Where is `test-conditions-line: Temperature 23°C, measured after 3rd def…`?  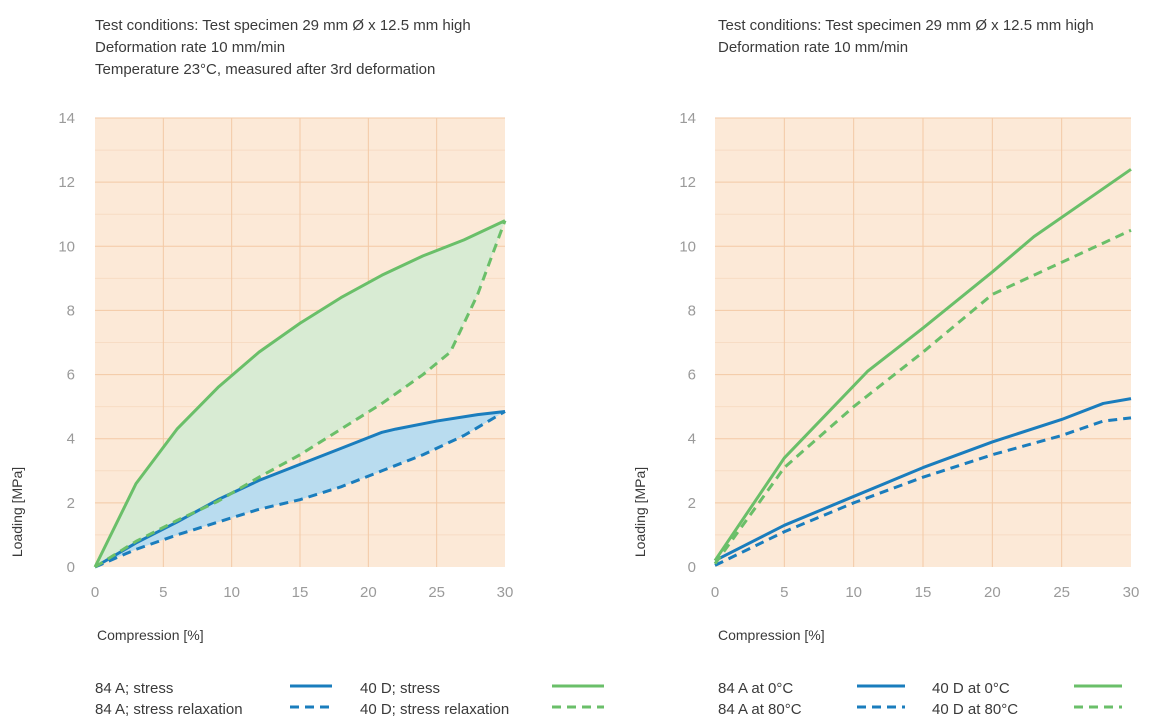 test-conditions-line: Temperature 23°C, measured after 3rd def… is located at coordinates (265, 69).